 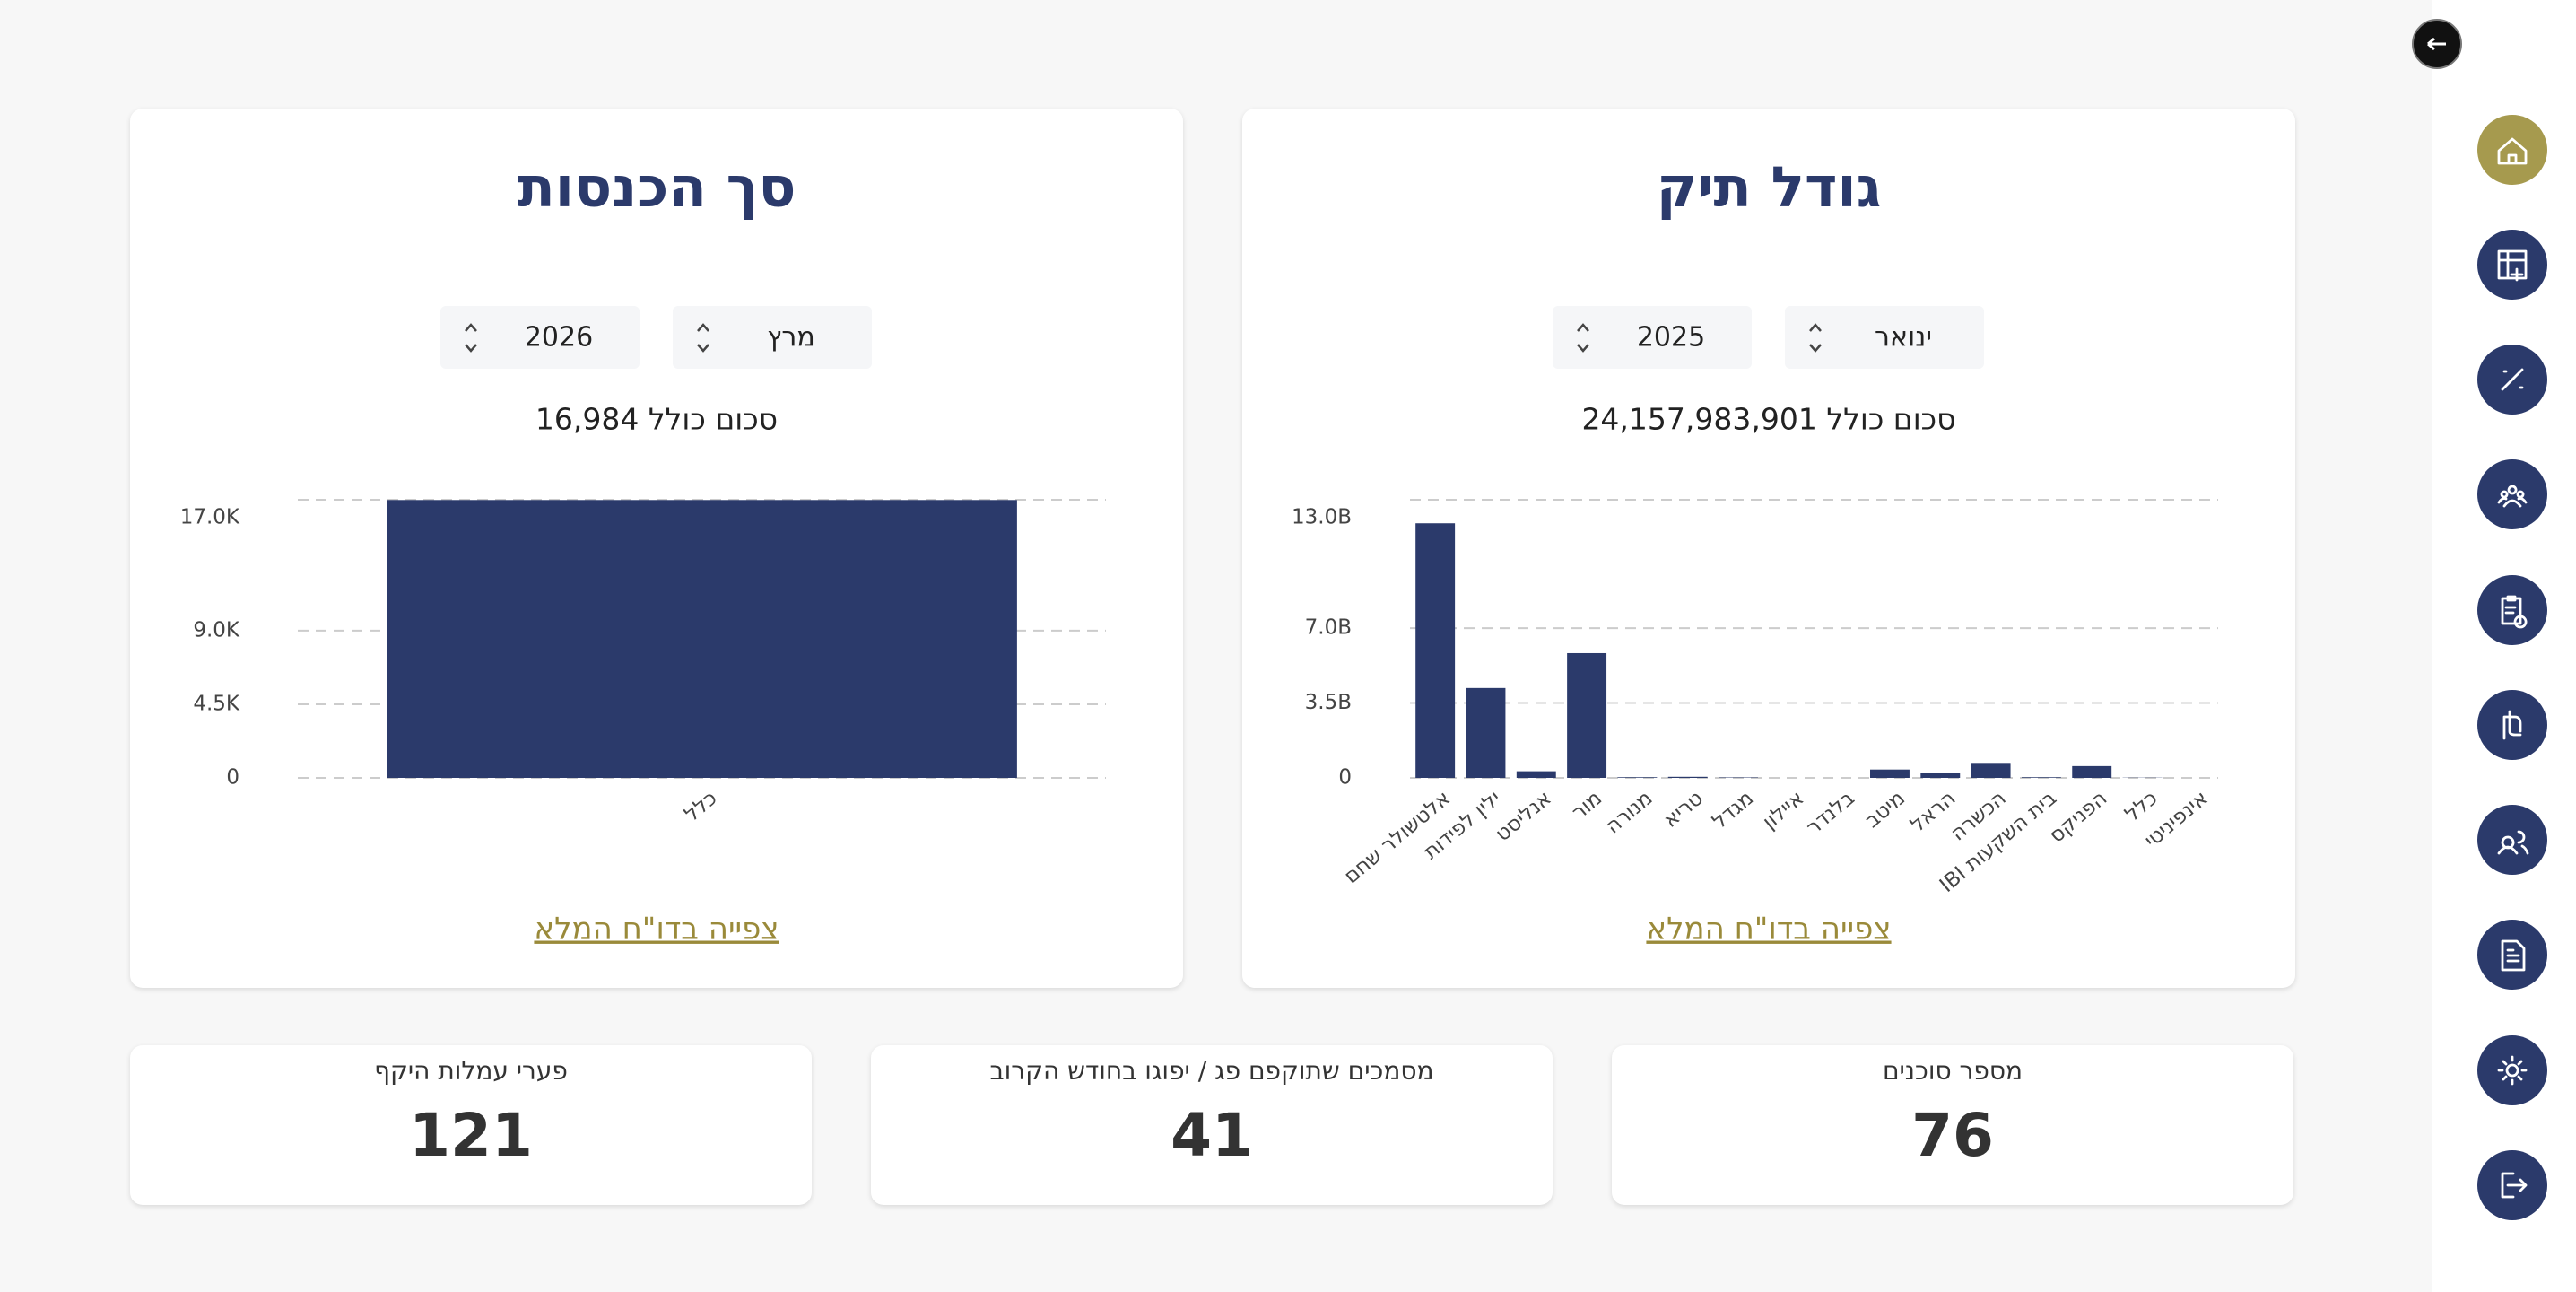 I want to click on y-tick-label: 4.5K, so click(x=216, y=703).